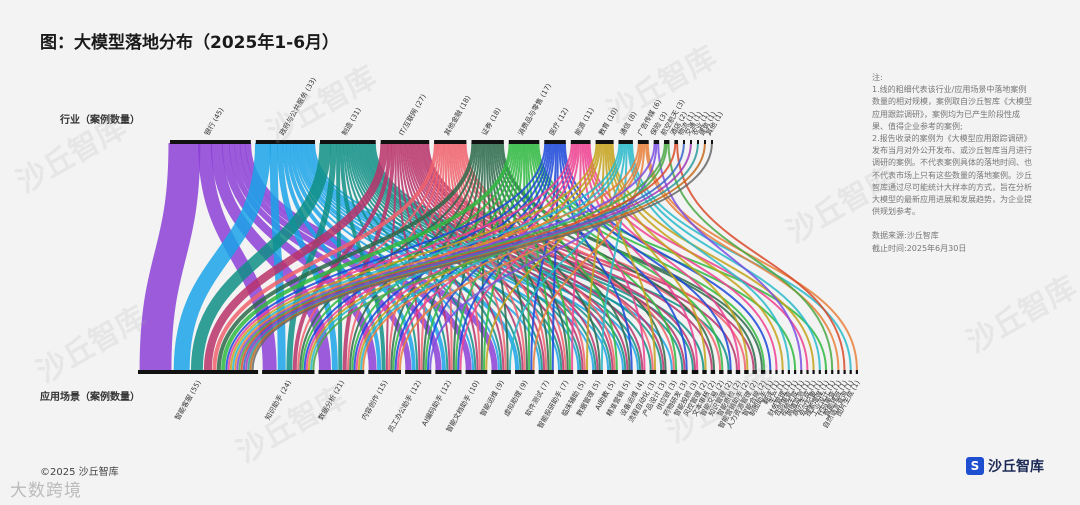  I want to click on target-label: 智能客服 (55), so click(188, 399).